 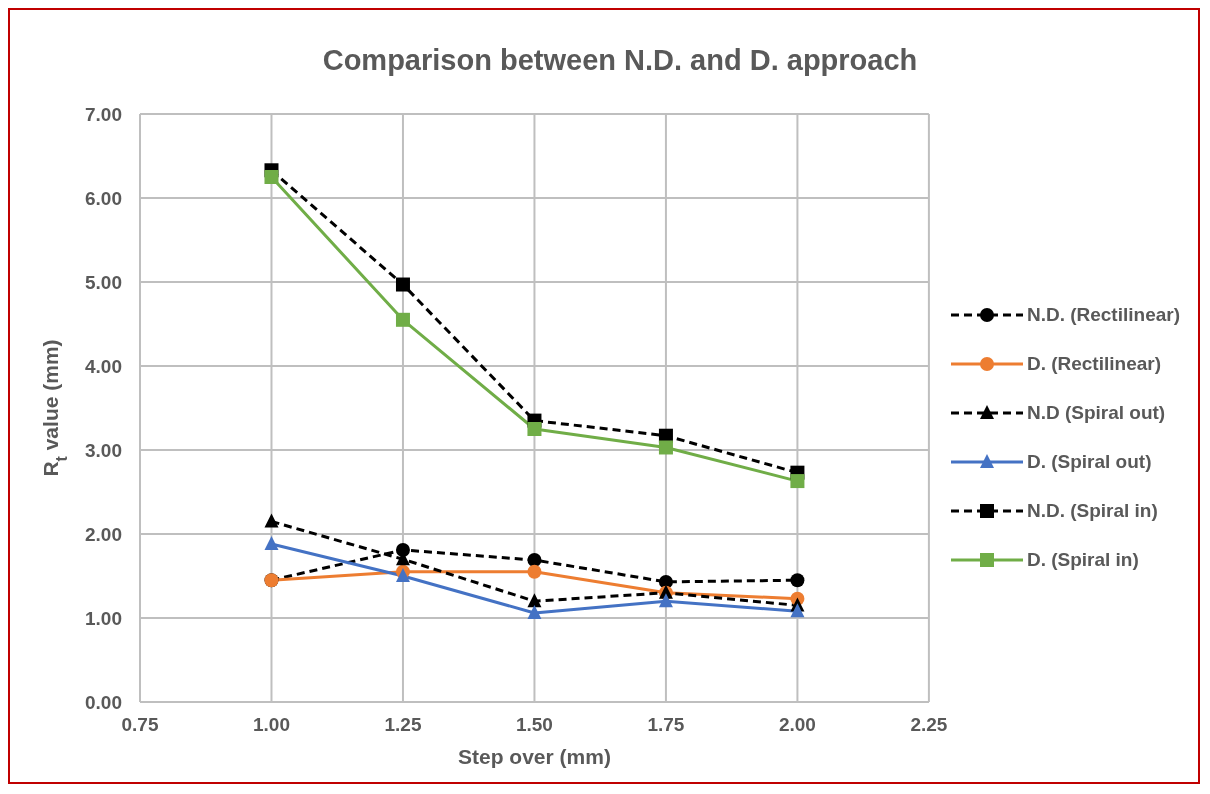 What do you see at coordinates (103, 198) in the screenshot?
I see `y-tick-label: 6.00` at bounding box center [103, 198].